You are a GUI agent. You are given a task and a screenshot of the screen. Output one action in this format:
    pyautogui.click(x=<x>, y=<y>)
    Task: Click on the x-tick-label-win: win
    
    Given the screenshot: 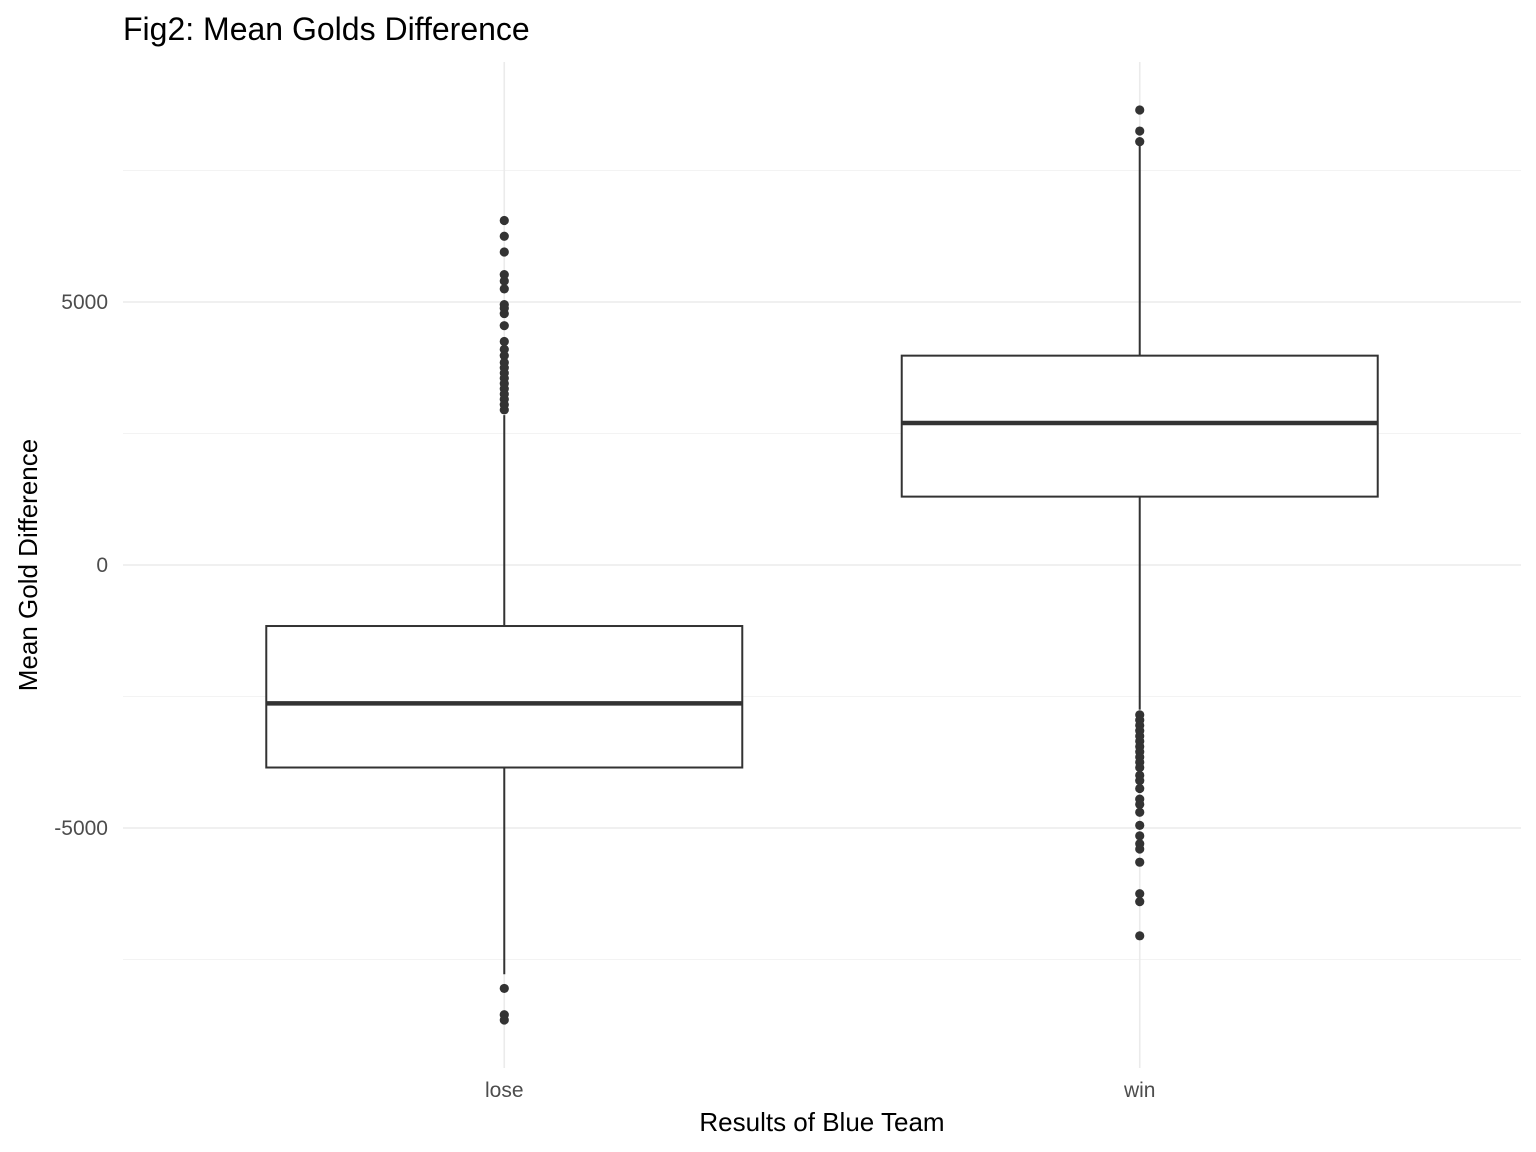 What is the action you would take?
    pyautogui.click(x=1139, y=1090)
    